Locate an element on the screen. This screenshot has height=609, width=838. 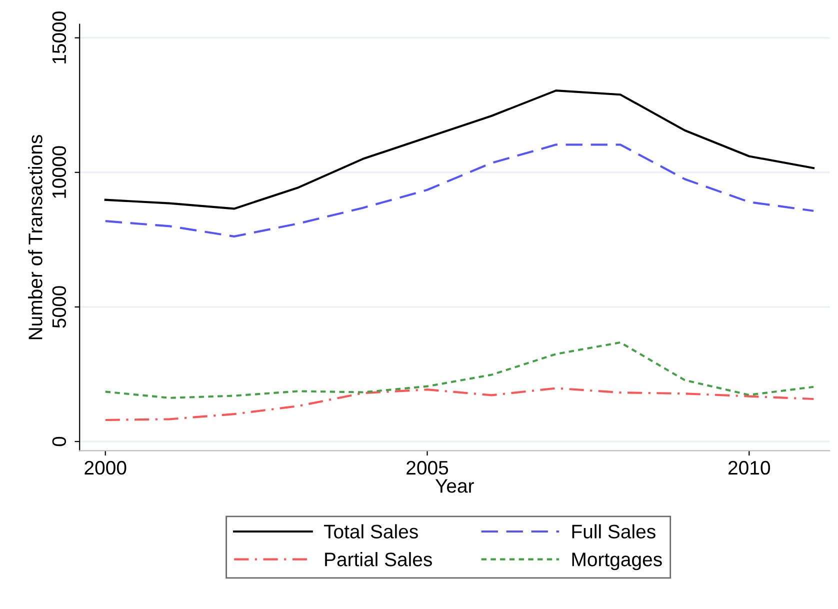
legend-label: Full Sales is located at coordinates (614, 531).